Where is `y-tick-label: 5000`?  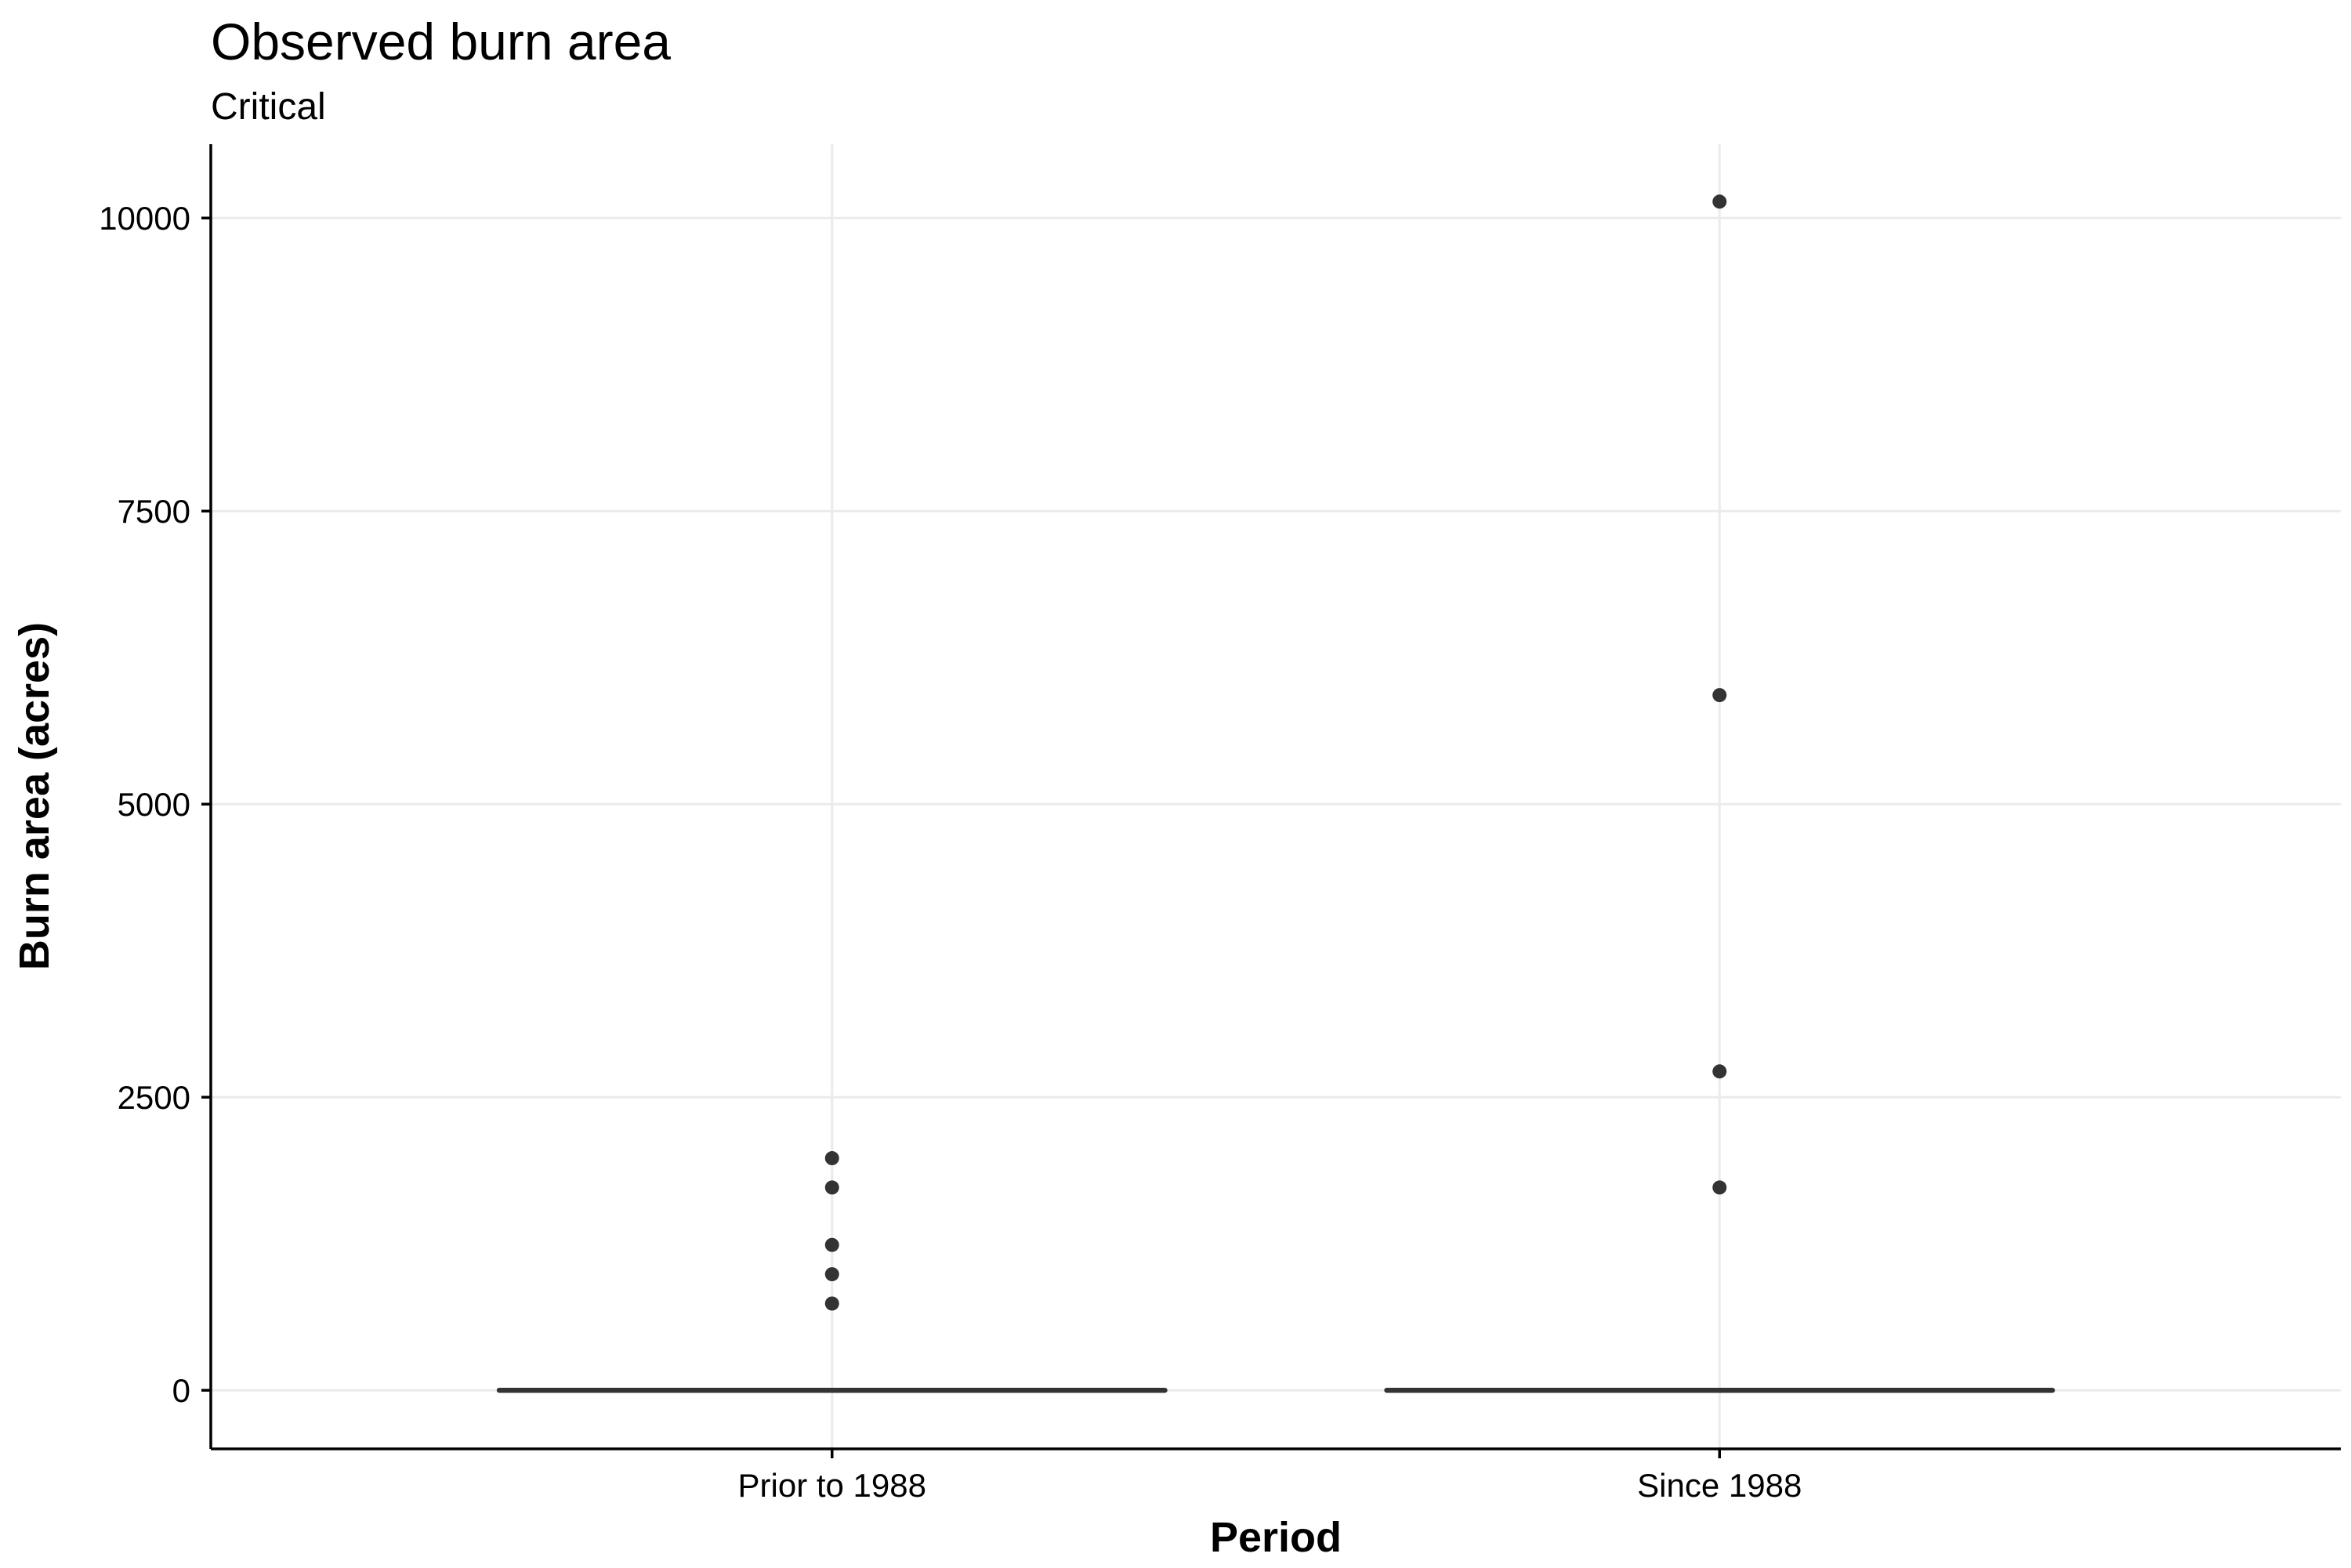 y-tick-label: 5000 is located at coordinates (154, 804).